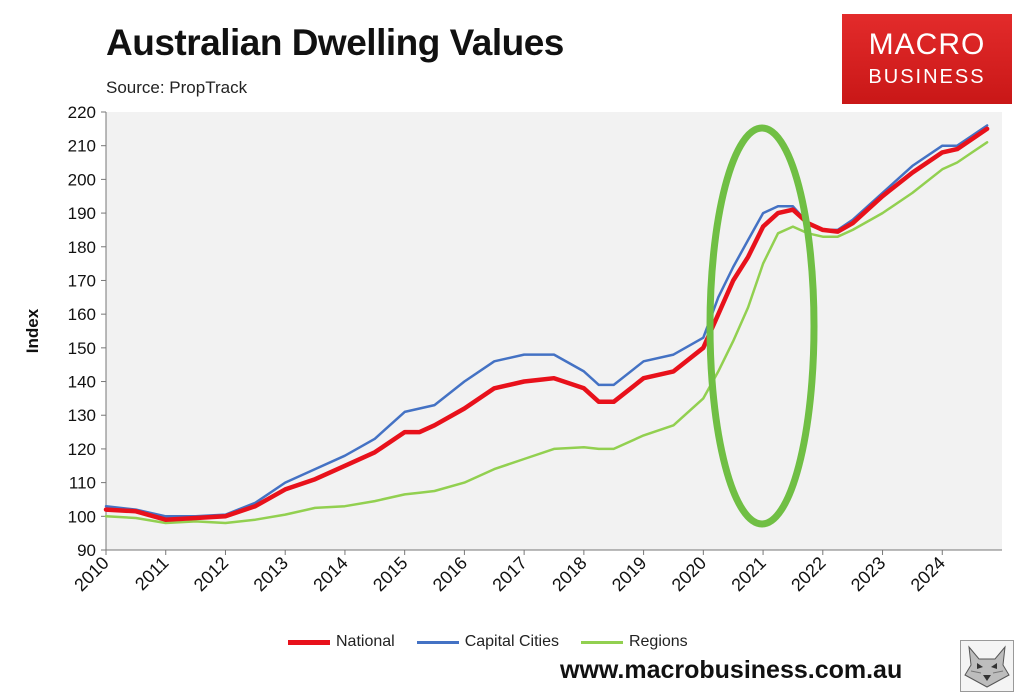 The width and height of the screenshot is (1024, 696). I want to click on macrobusiness-logo: MACRO BUSINESS, so click(927, 59).